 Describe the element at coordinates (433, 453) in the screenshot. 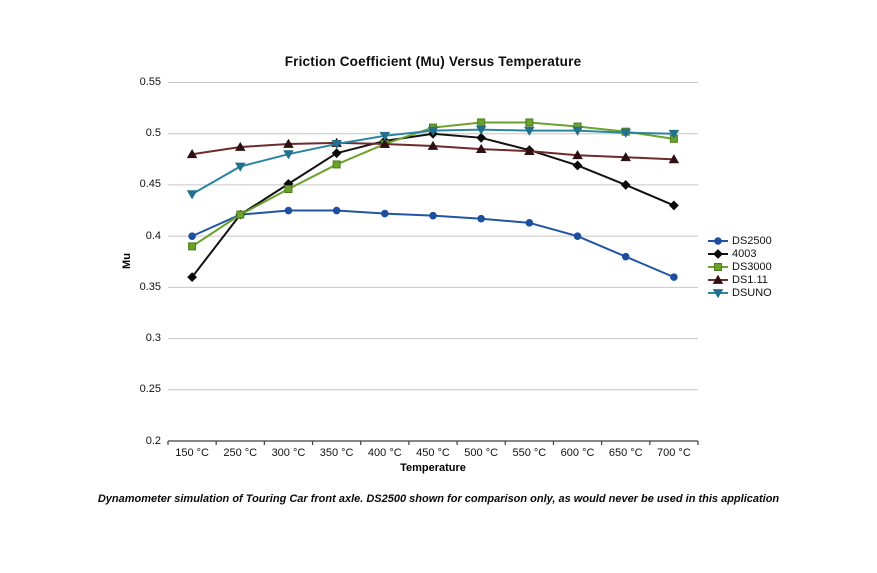

I see `x-tick-label: 450 °C` at that location.